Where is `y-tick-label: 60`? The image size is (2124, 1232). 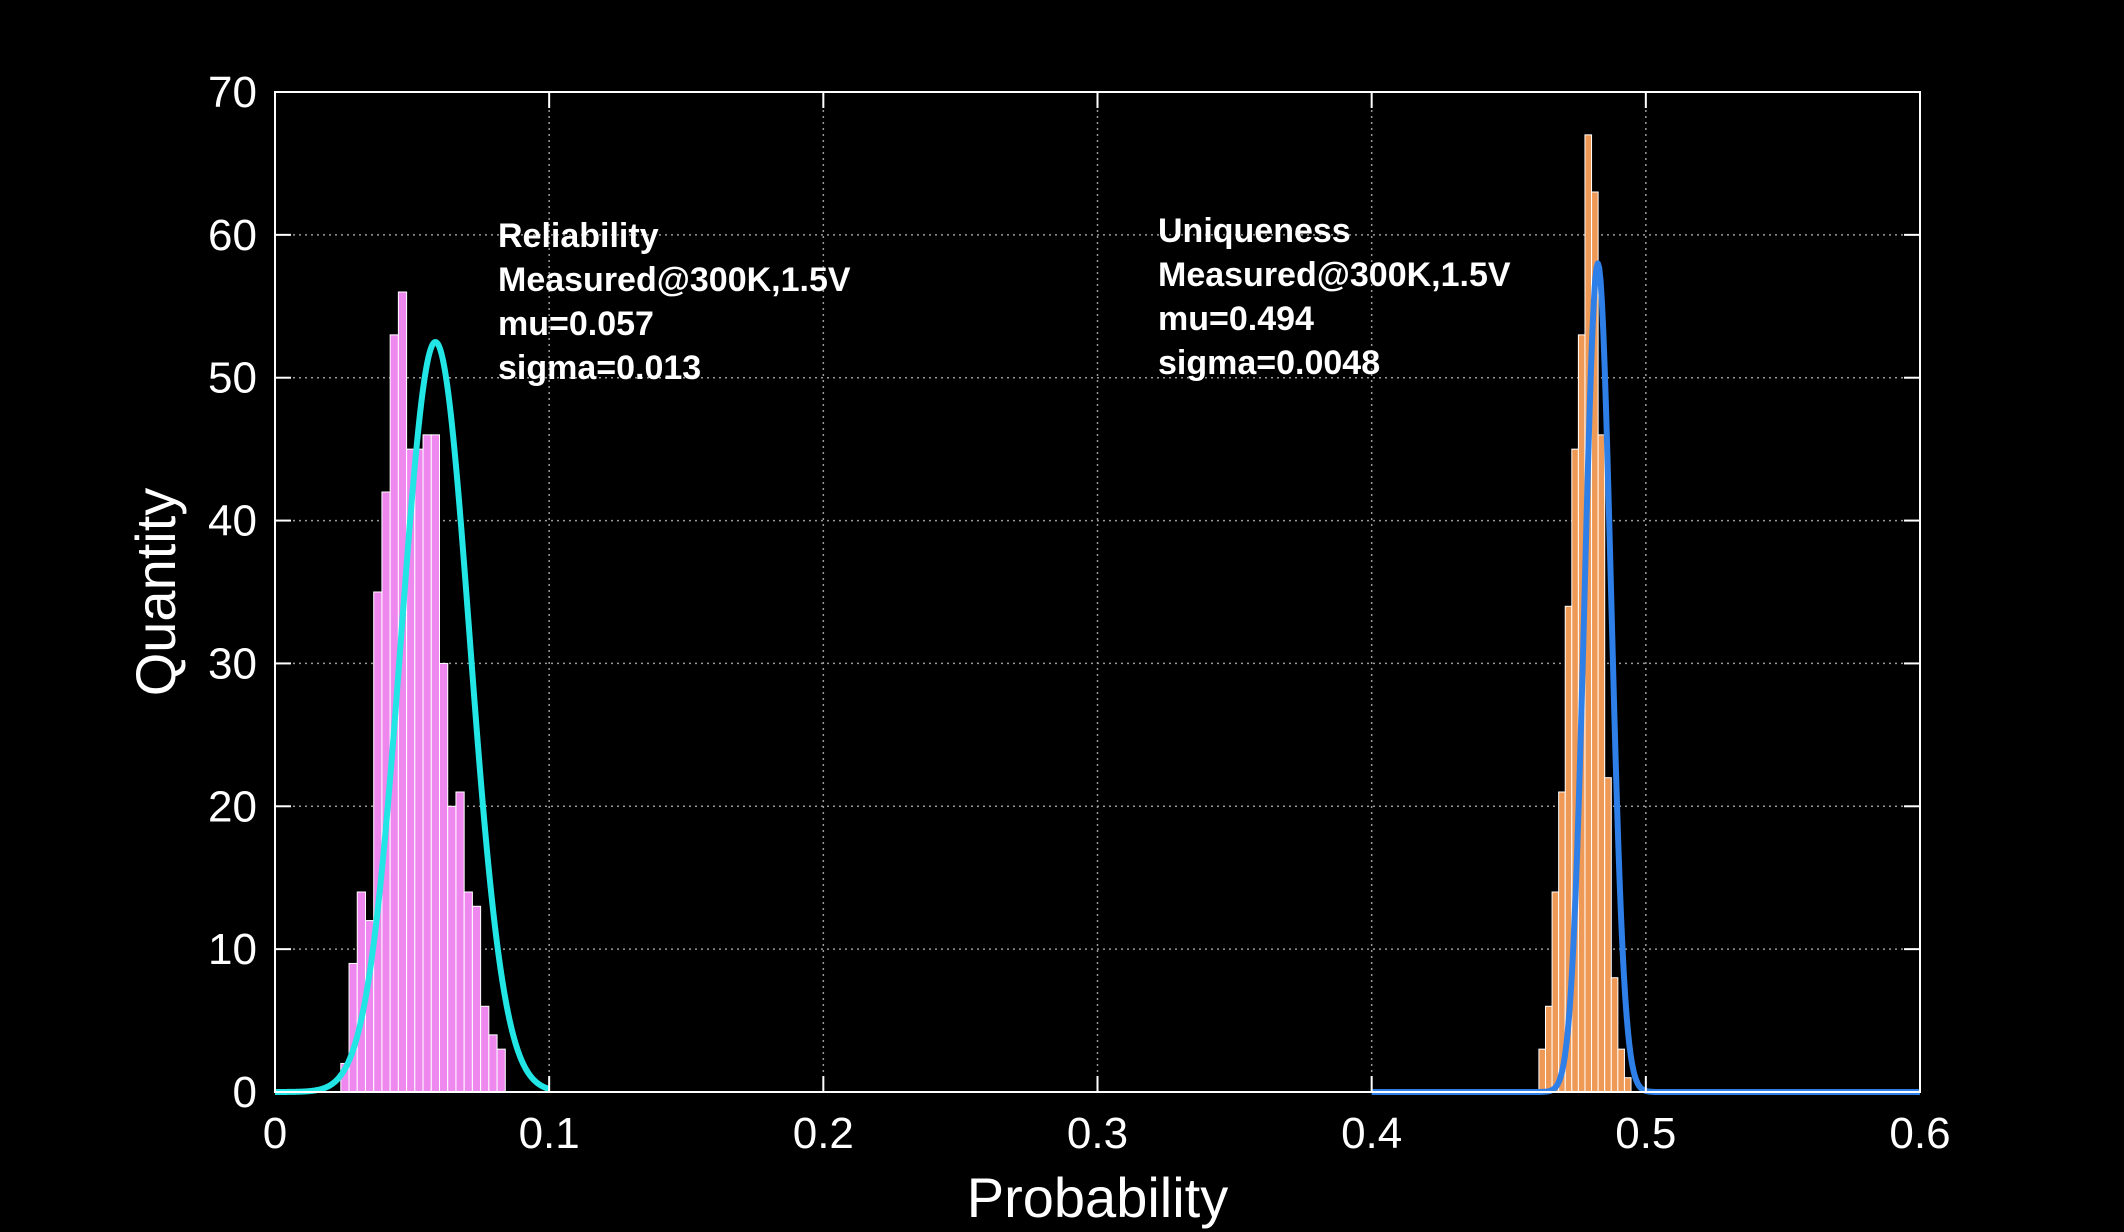 y-tick-label: 60 is located at coordinates (232, 235).